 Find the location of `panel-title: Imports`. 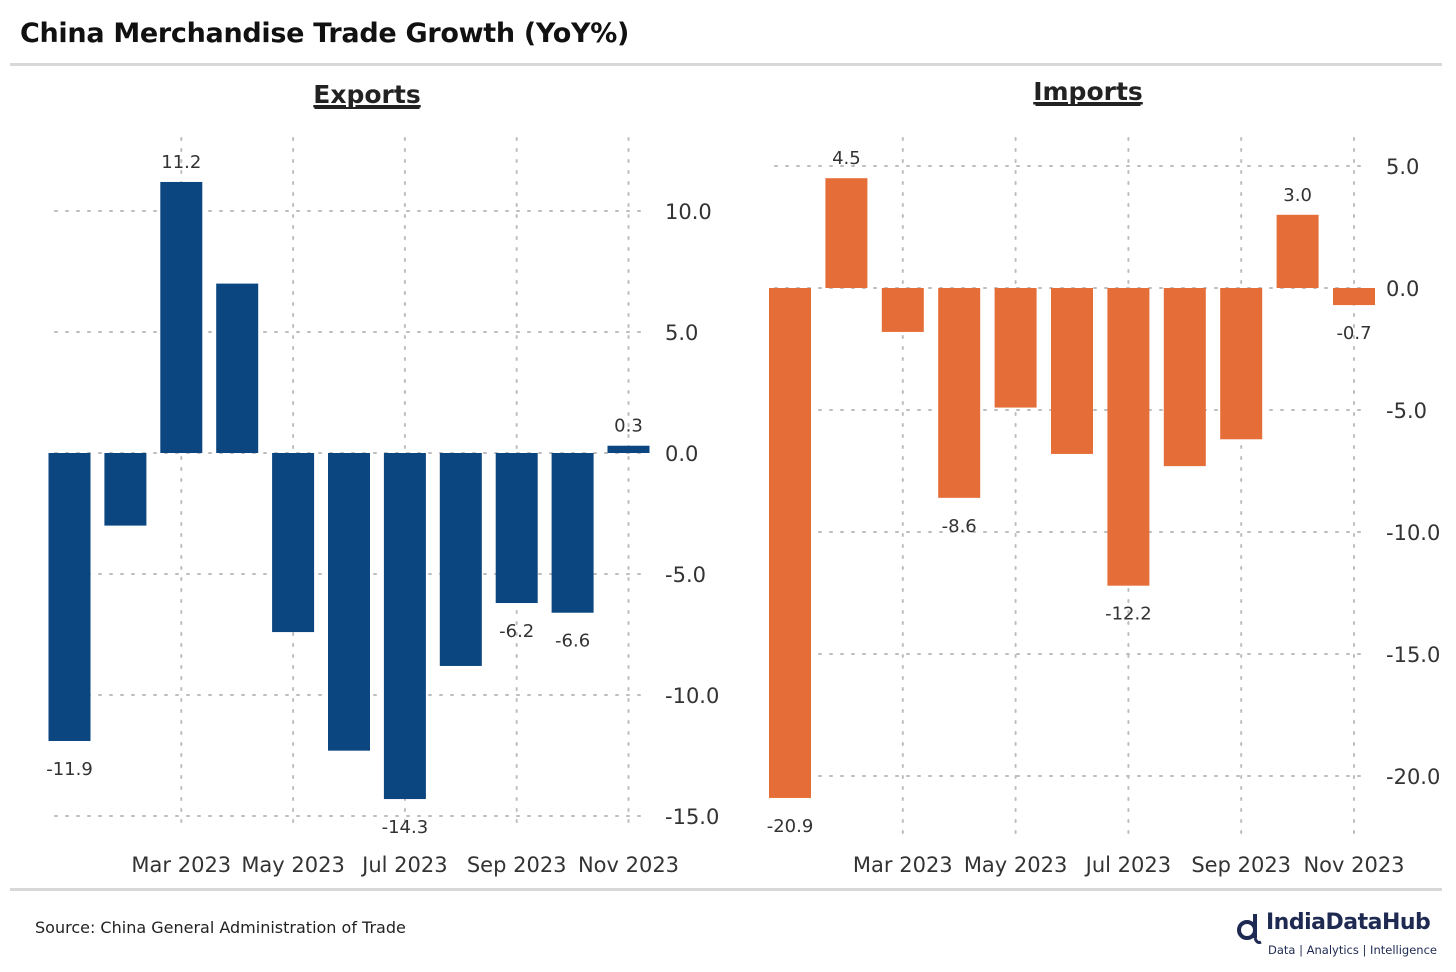

panel-title: Imports is located at coordinates (1088, 91).